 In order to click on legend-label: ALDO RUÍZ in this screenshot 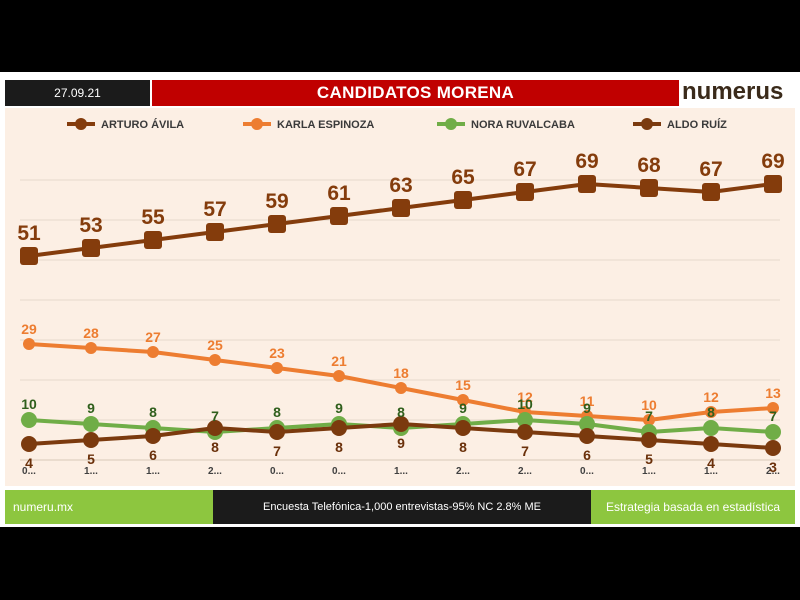, I will do `click(697, 124)`.